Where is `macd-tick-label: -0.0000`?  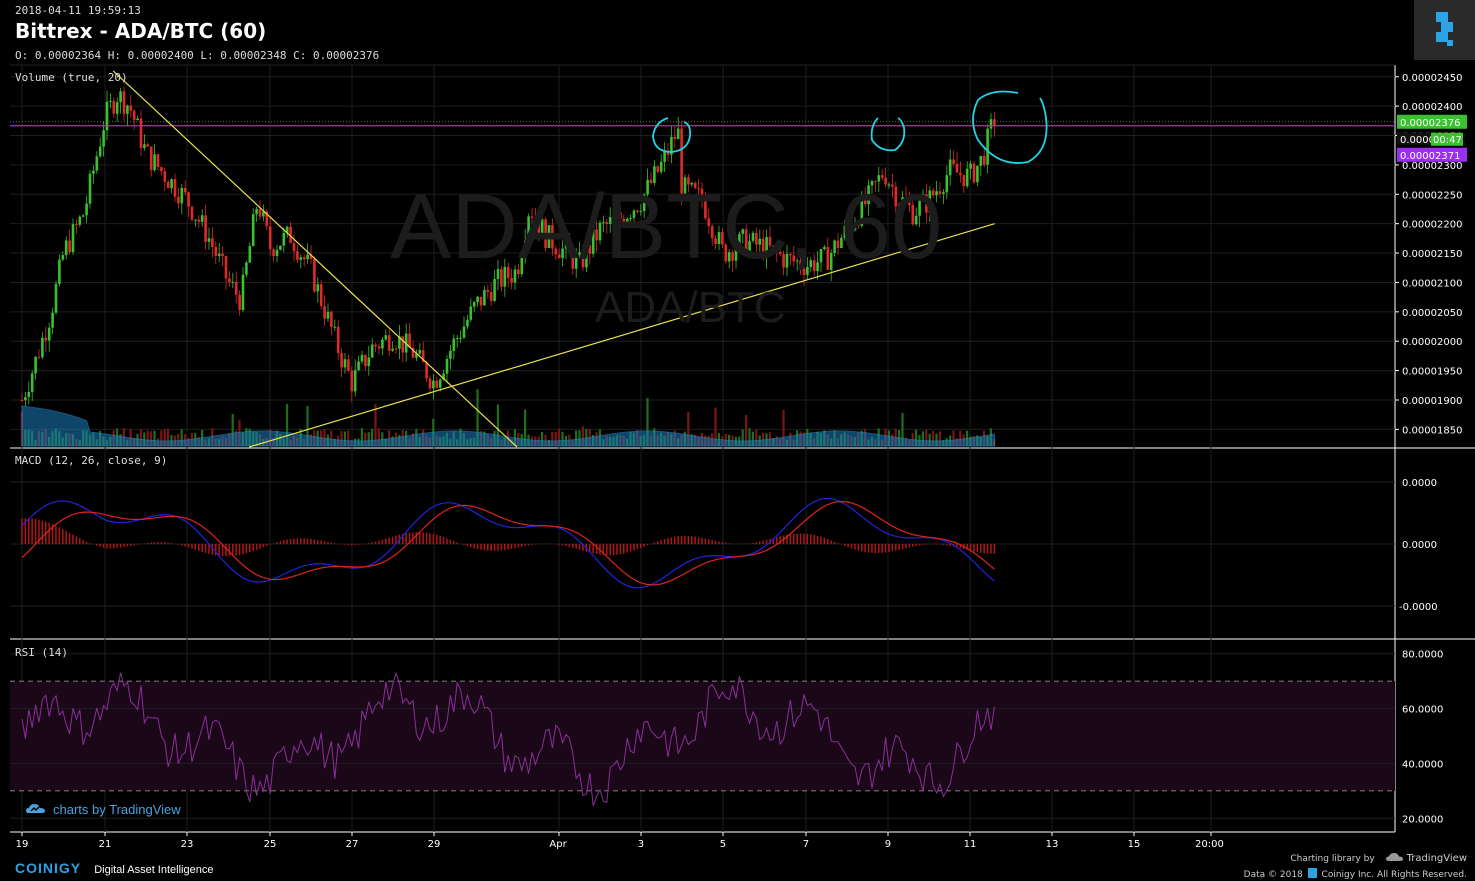
macd-tick-label: -0.0000 is located at coordinates (1418, 607).